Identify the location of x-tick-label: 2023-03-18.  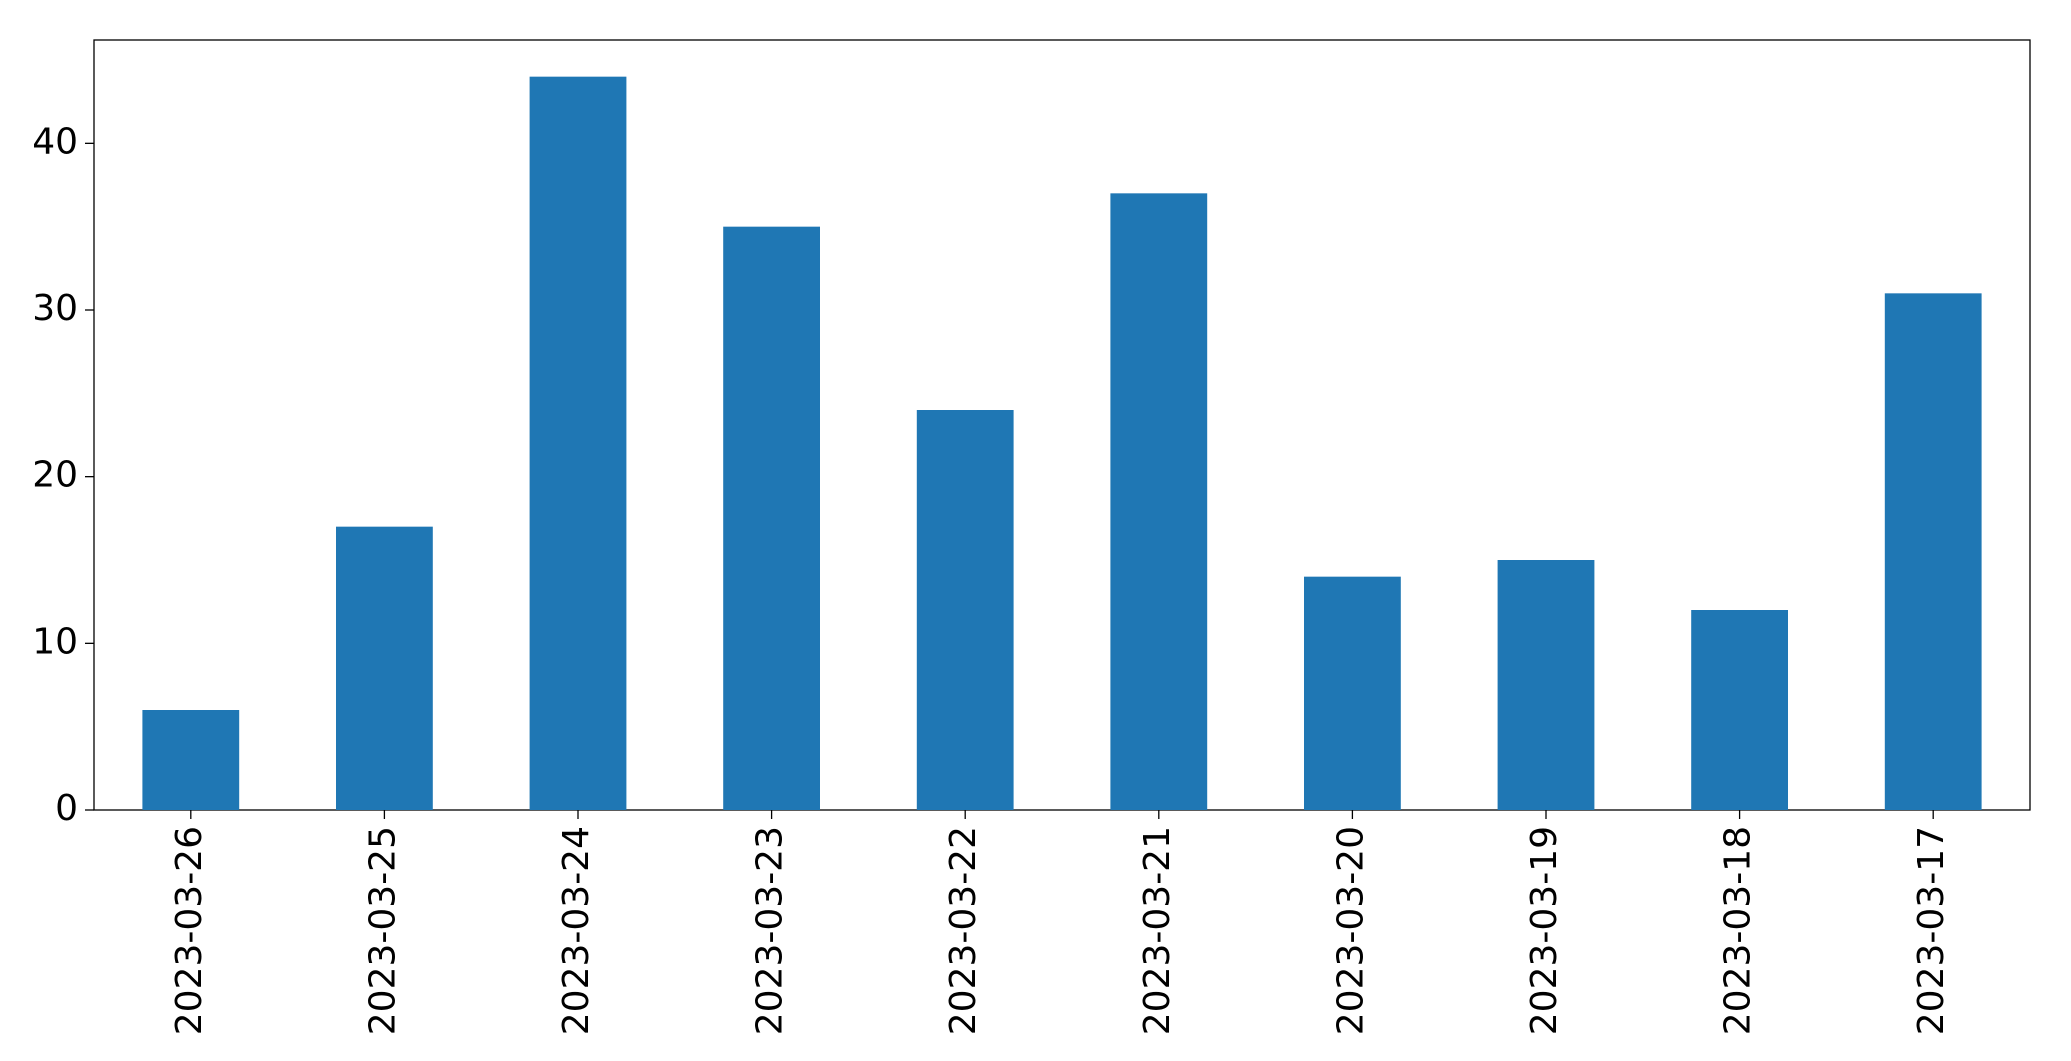
(1738, 930).